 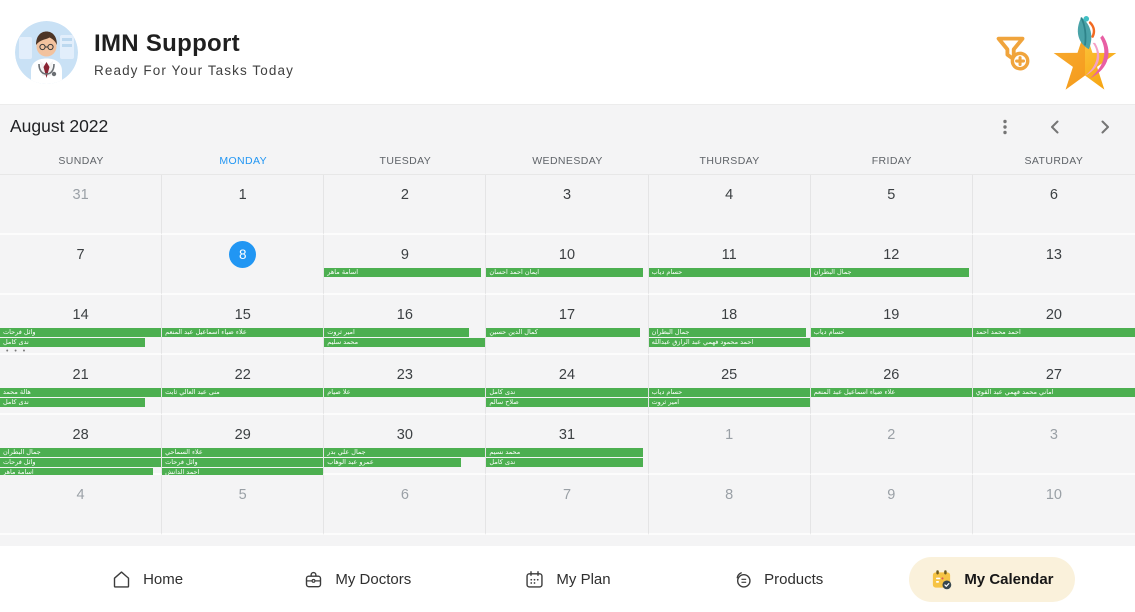 What do you see at coordinates (81, 385) in the screenshot?
I see `calendar-day-cell: 21 هالة محمد ندى كامل` at bounding box center [81, 385].